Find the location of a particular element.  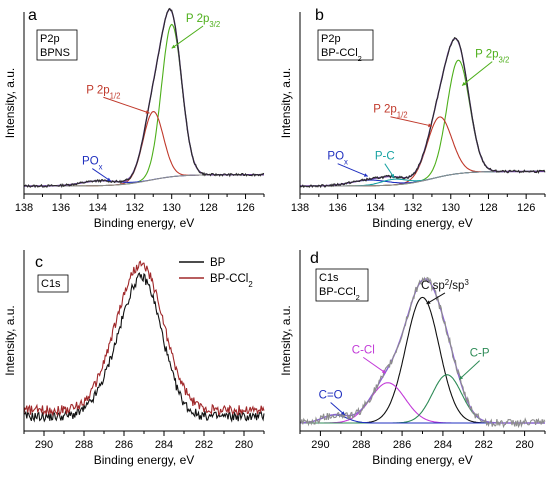

annotation-label-part: 2 is located at coordinates (447, 281).